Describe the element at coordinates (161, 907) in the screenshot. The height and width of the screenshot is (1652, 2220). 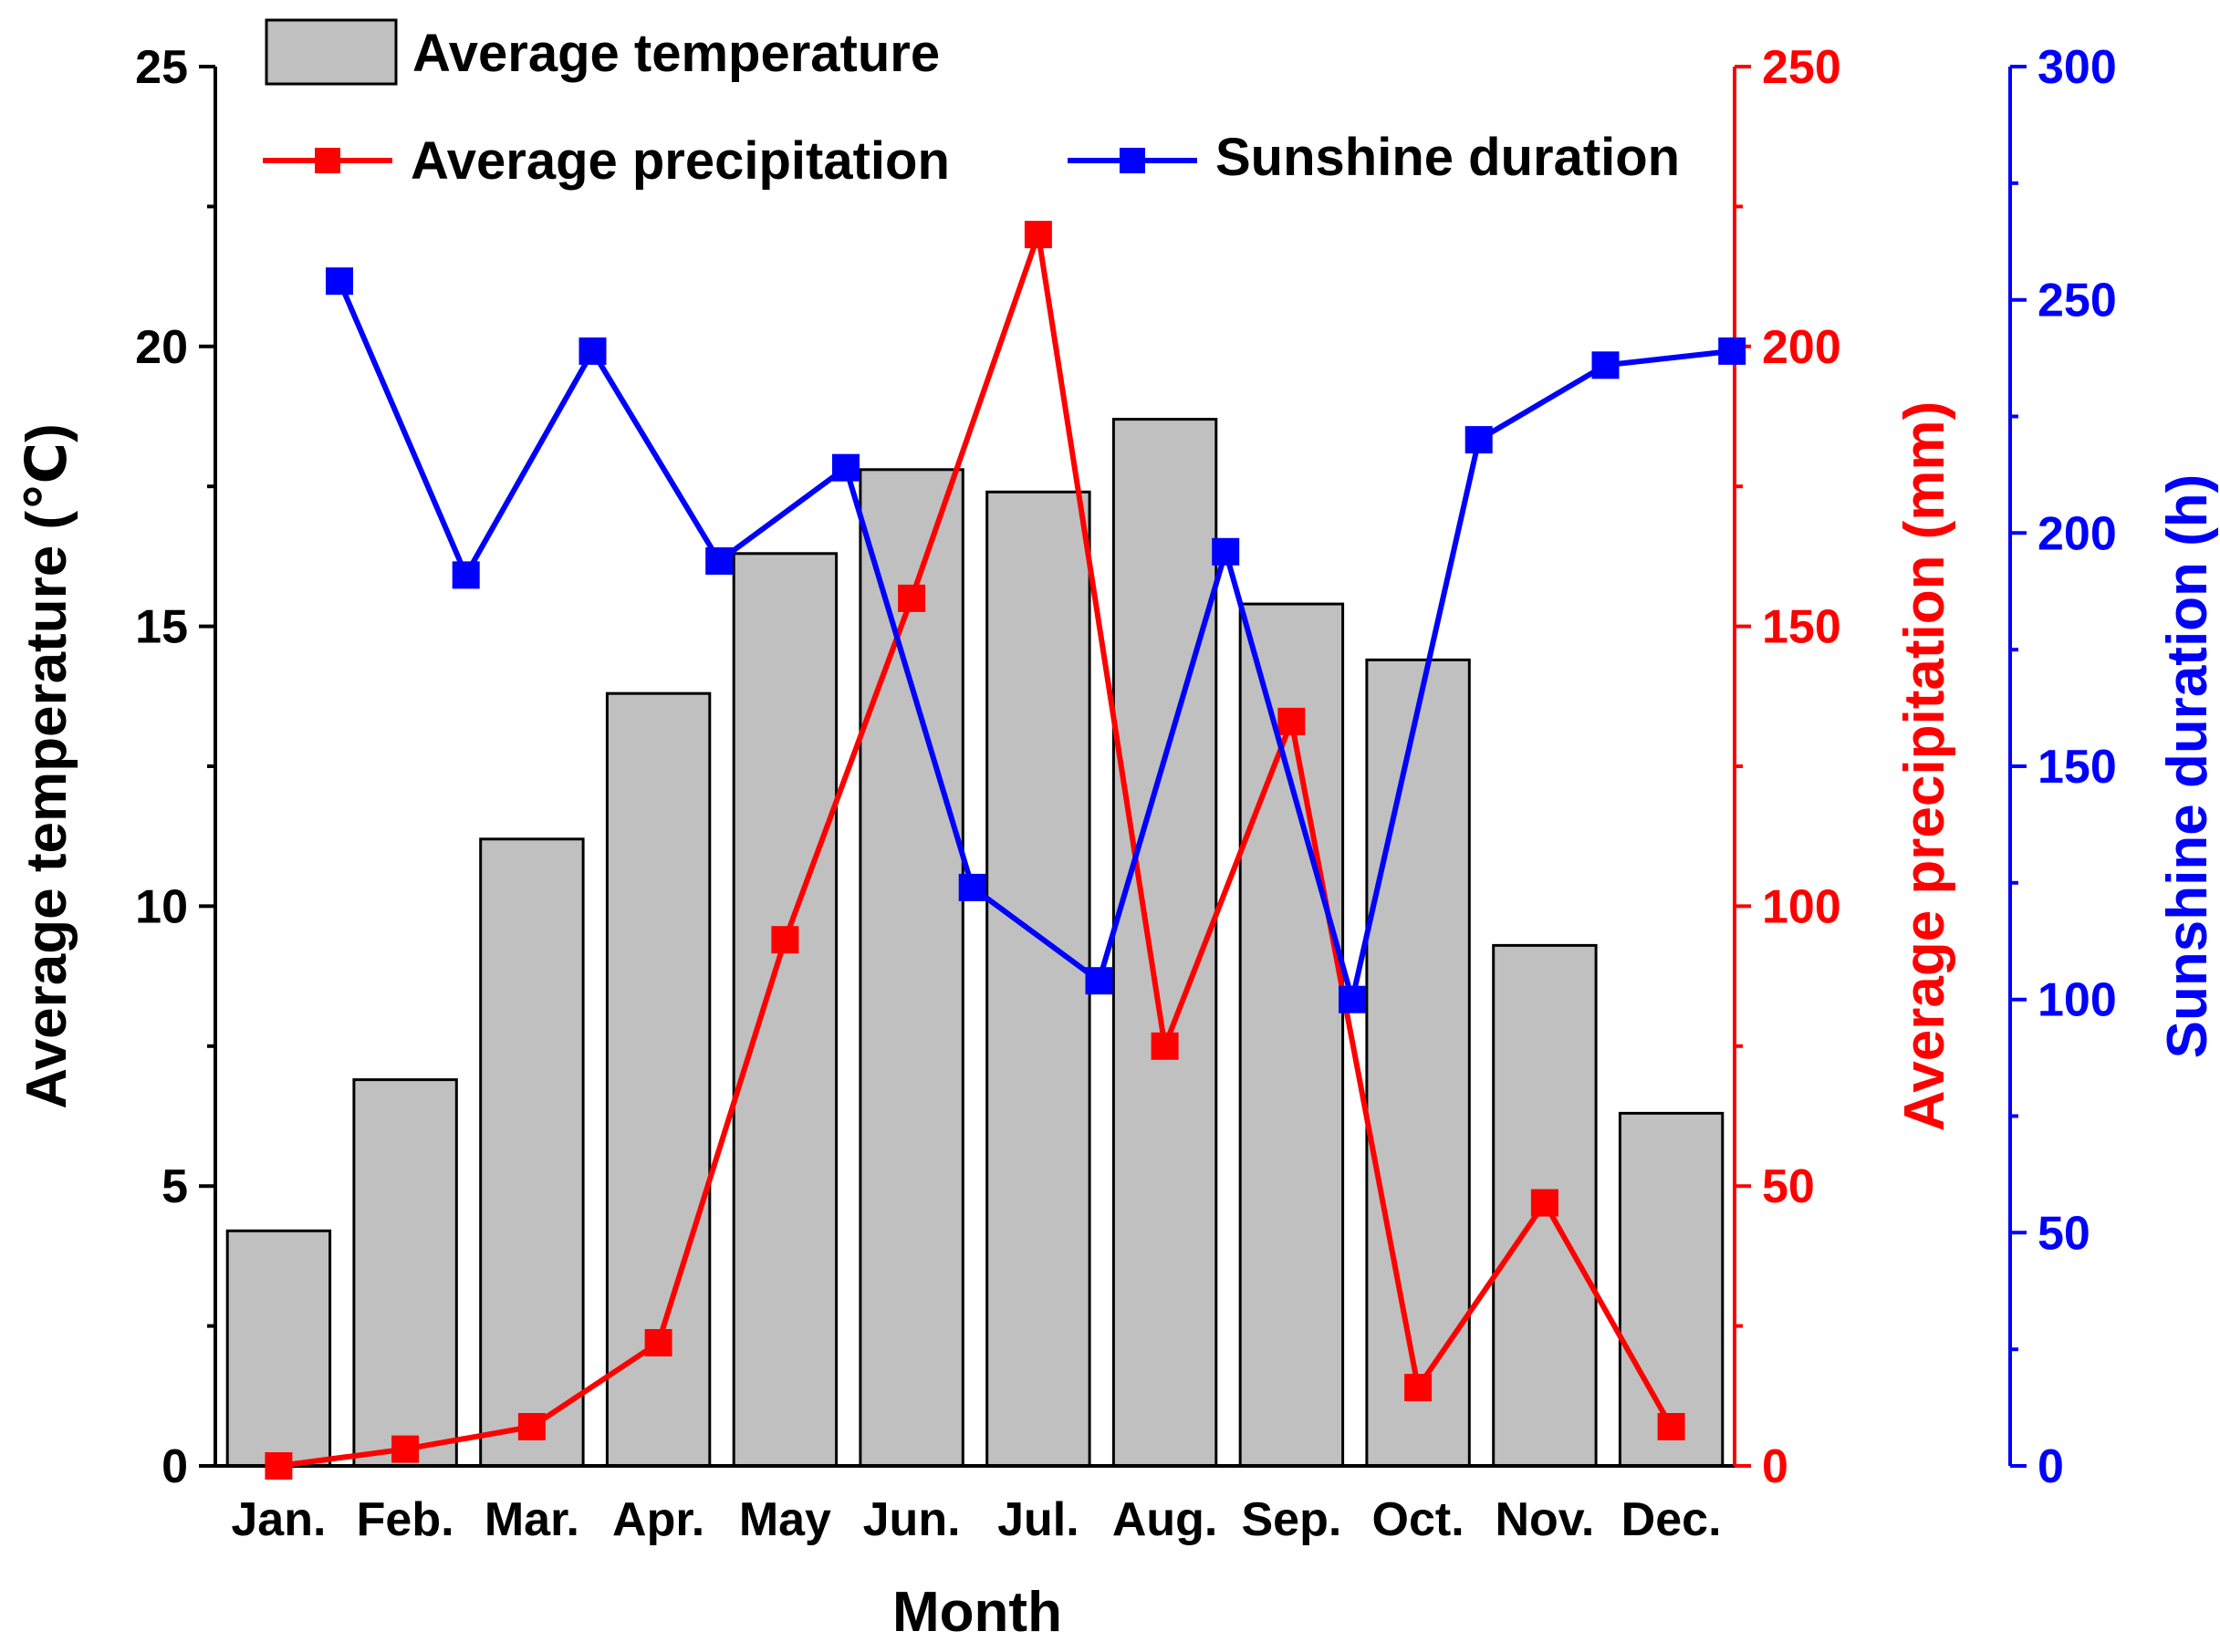
I see `y-left-tick-label: 10` at that location.